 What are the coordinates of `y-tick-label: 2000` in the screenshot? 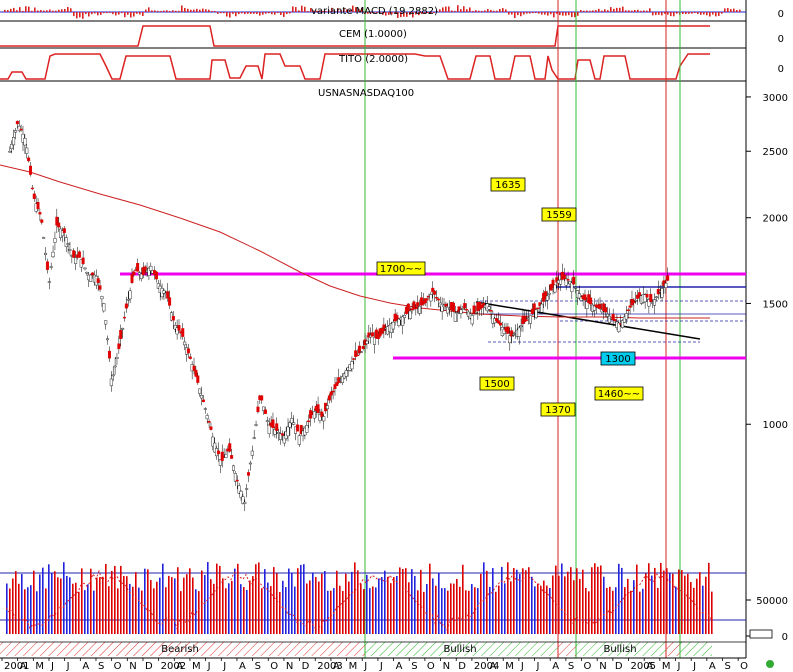 It's located at (775, 219).